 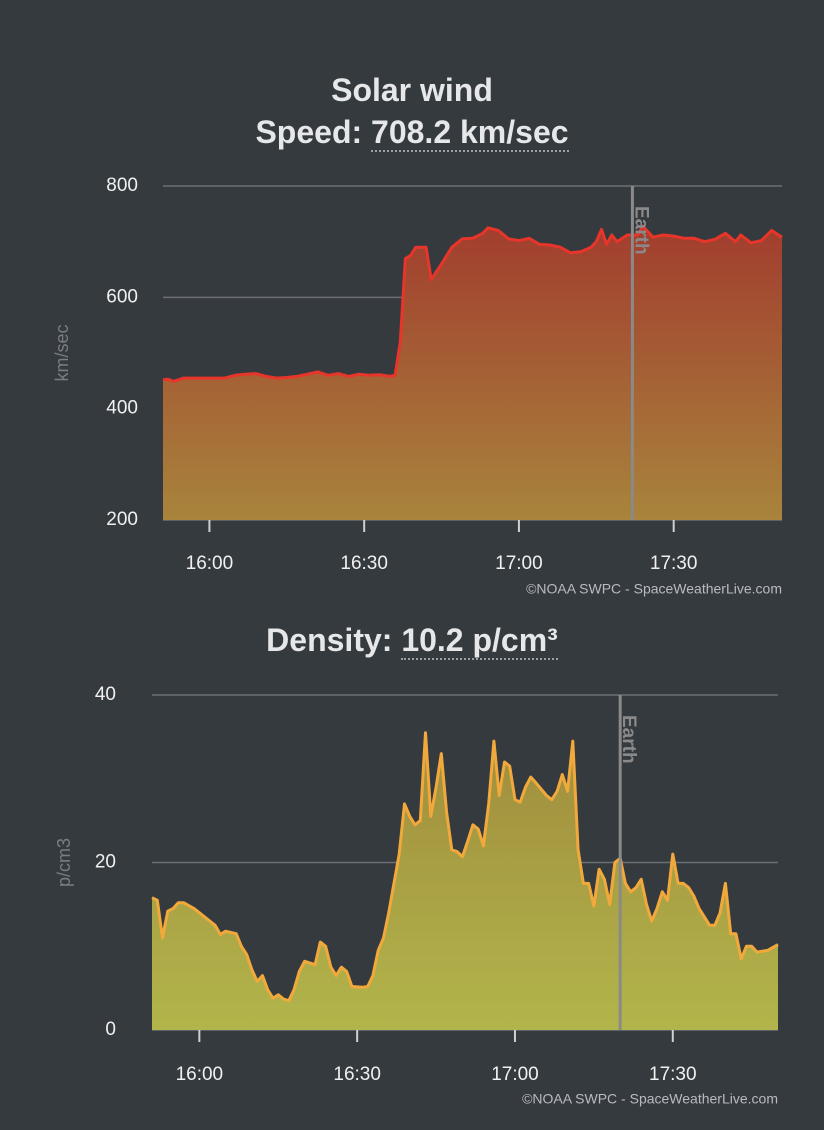 What do you see at coordinates (329, 640) in the screenshot?
I see `header-label: Density:` at bounding box center [329, 640].